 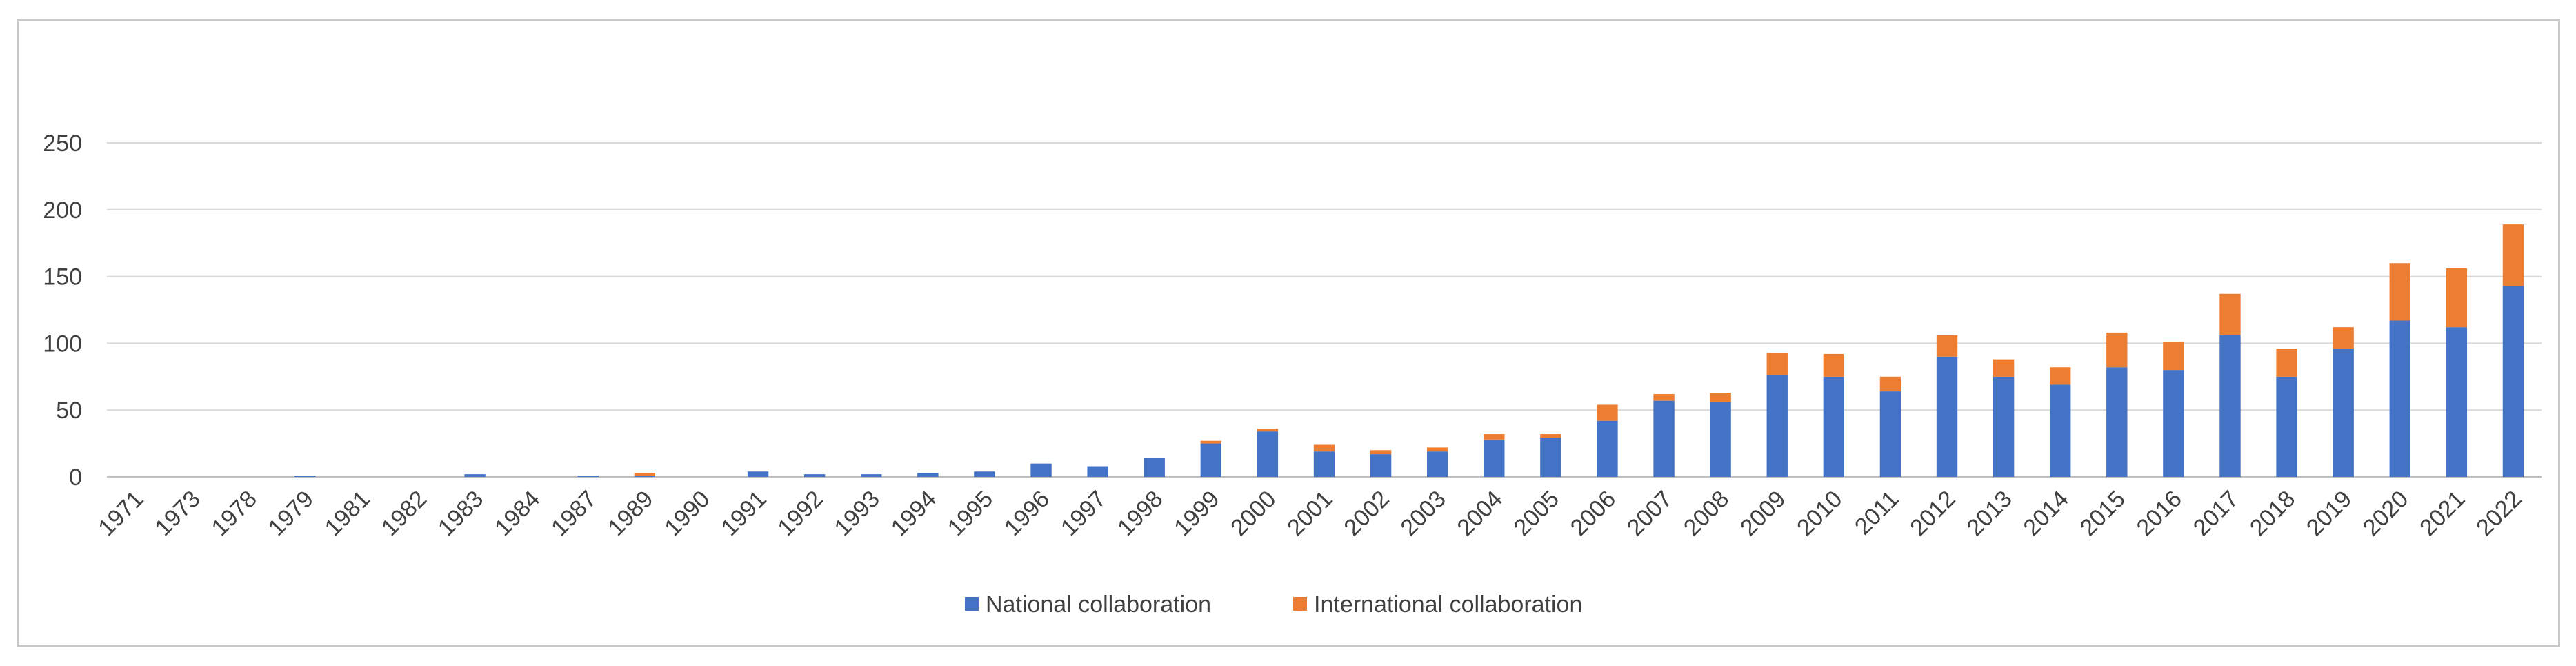 I want to click on x-tick-label: 1979, so click(x=291, y=513).